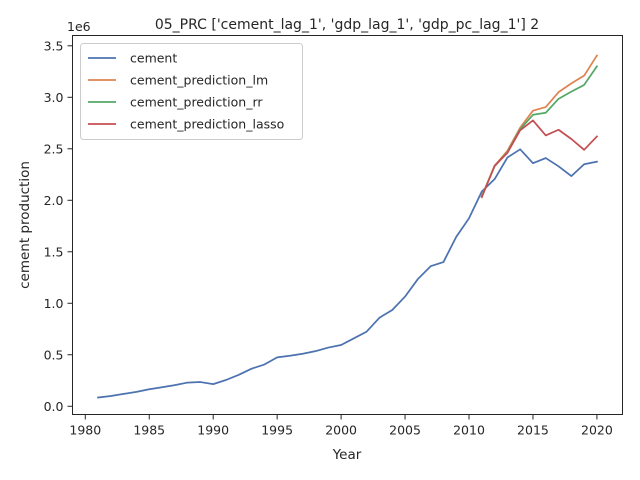 The width and height of the screenshot is (640, 480). I want to click on x-tick-label: 2015, so click(533, 430).